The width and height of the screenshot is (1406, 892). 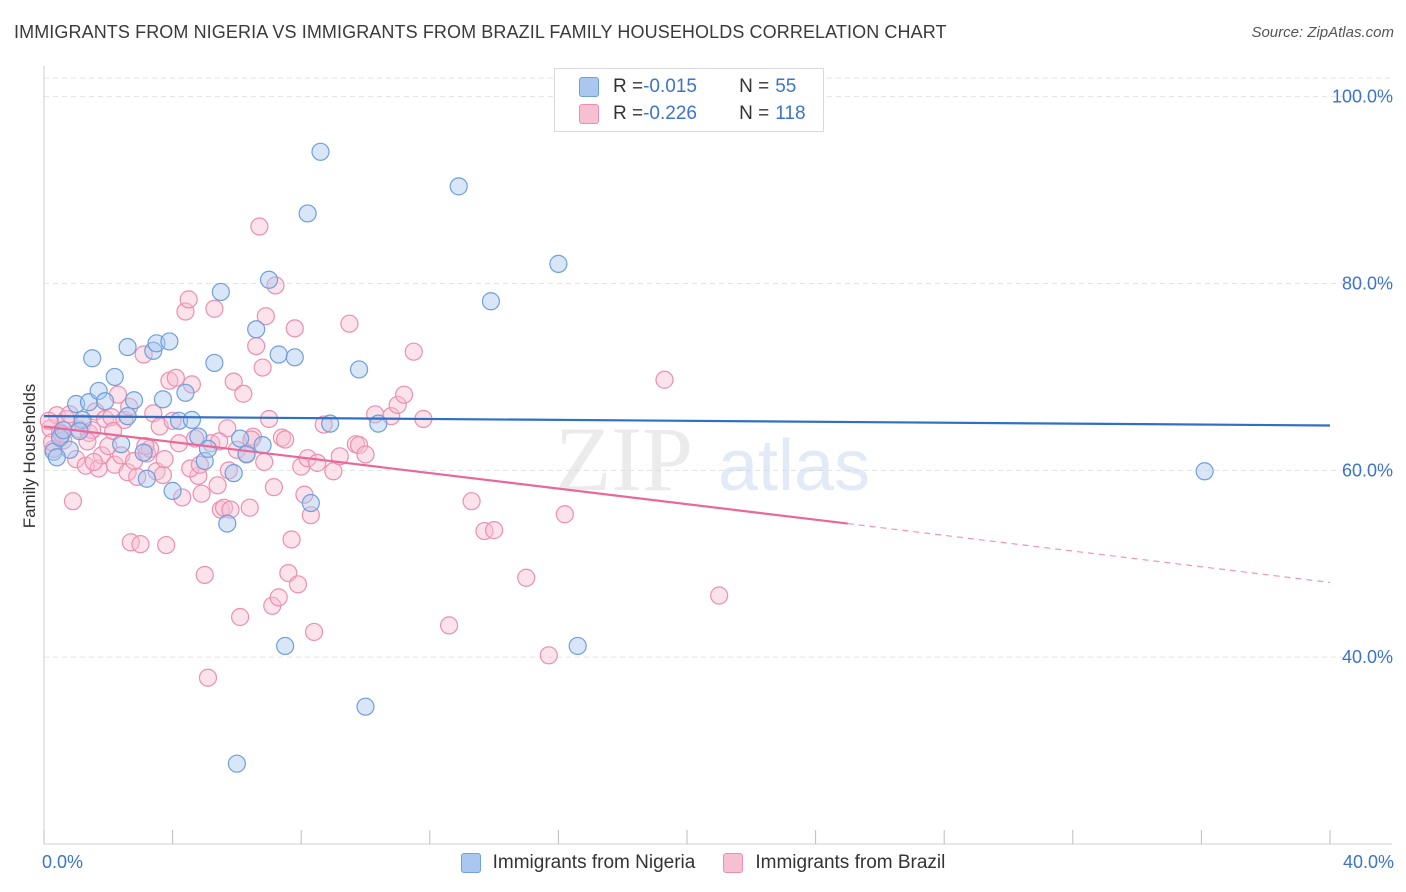 I want to click on watermark: ZIP atlas, so click(x=712, y=459).